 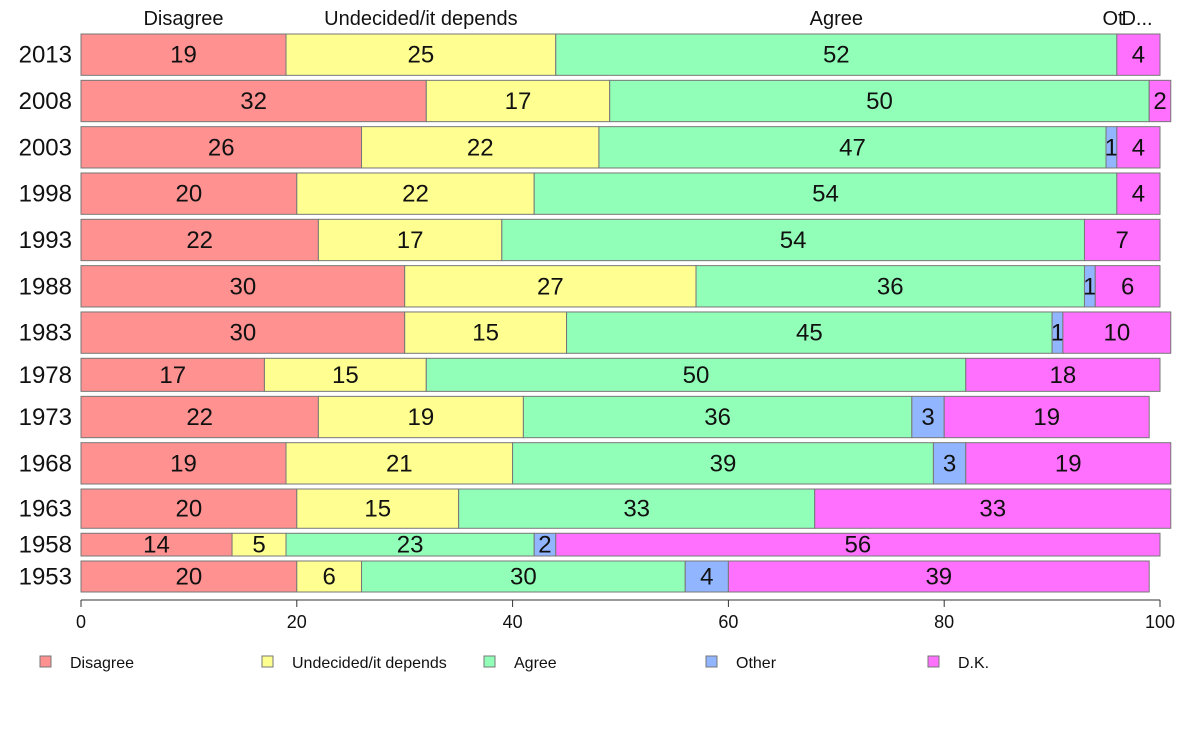 I want to click on y-tick-label: 1973, so click(x=45, y=417).